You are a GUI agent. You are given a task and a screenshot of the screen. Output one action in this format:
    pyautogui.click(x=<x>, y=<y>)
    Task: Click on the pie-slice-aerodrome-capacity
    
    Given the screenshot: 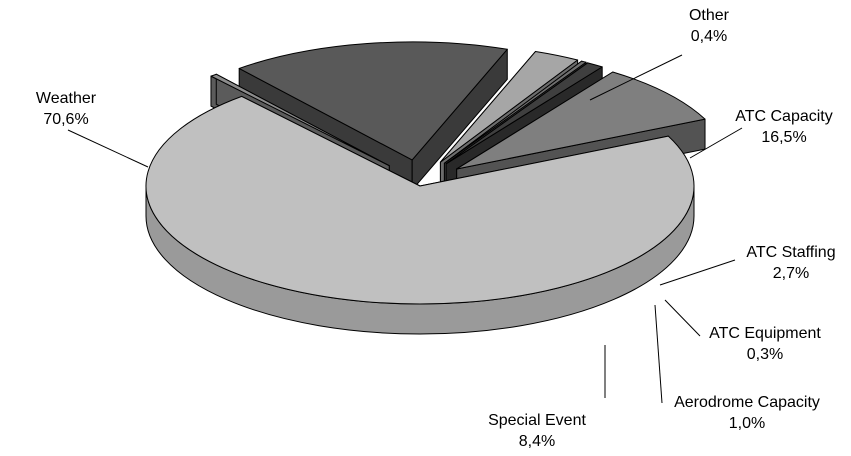 What is the action you would take?
    pyautogui.click(x=524, y=113)
    